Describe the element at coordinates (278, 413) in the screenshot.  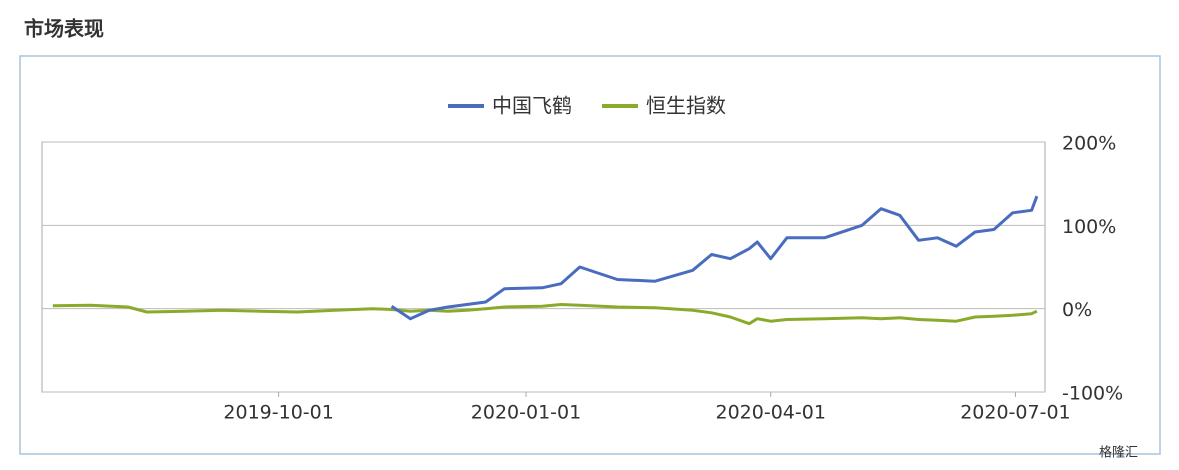
I see `x-tick-label: 2019-10-01` at that location.